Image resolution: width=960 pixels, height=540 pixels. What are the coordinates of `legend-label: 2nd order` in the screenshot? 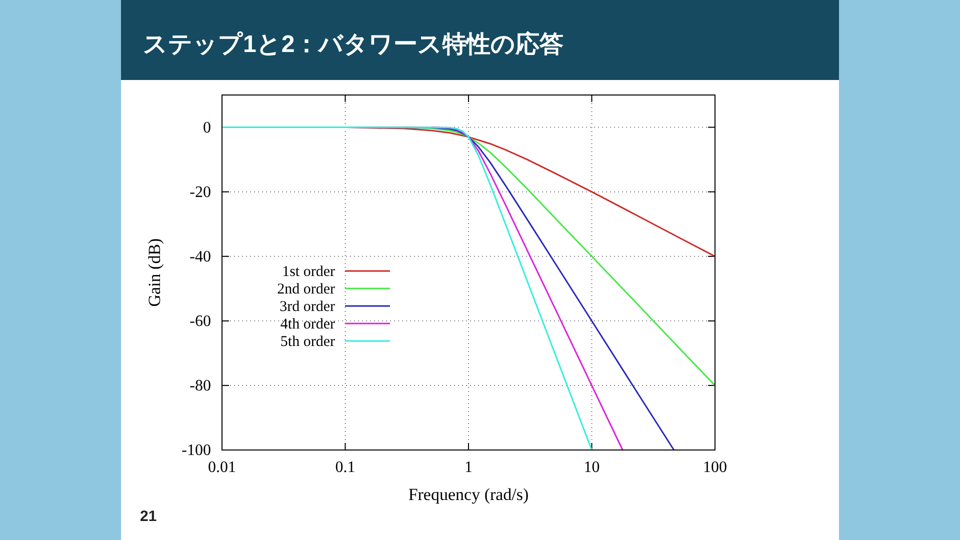 It's located at (306, 290).